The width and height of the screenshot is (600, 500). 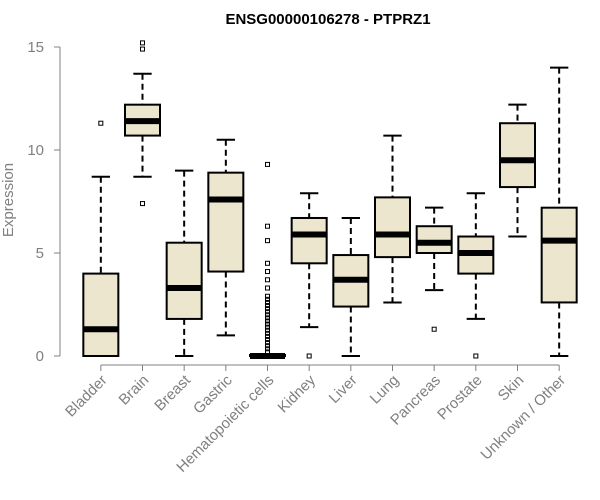 What do you see at coordinates (434, 269) in the screenshot?
I see `box-pancreas` at bounding box center [434, 269].